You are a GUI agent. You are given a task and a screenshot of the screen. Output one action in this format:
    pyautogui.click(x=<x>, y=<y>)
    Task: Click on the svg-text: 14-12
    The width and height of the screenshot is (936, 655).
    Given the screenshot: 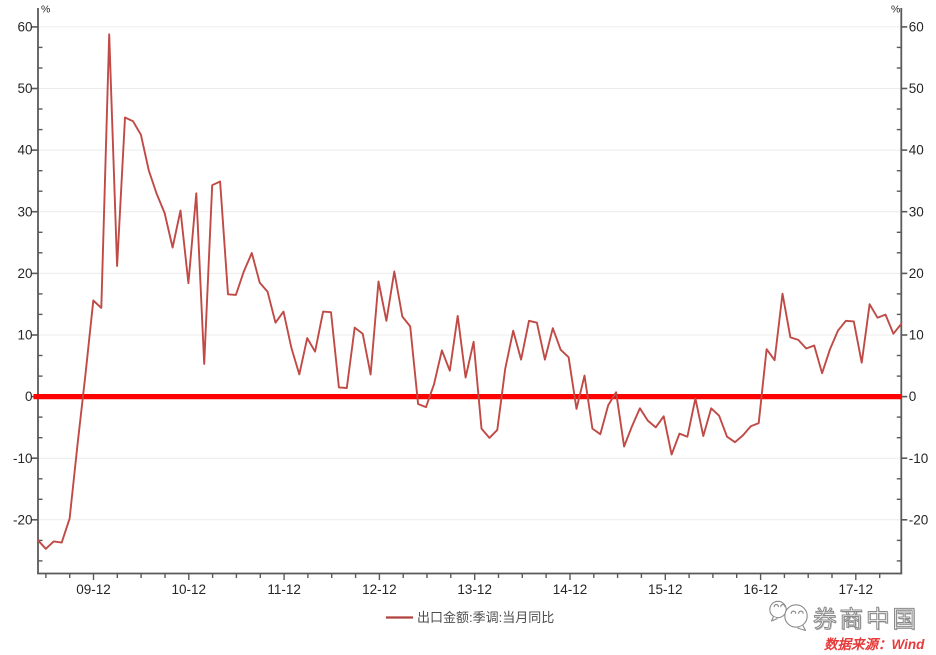 What is the action you would take?
    pyautogui.click(x=570, y=589)
    